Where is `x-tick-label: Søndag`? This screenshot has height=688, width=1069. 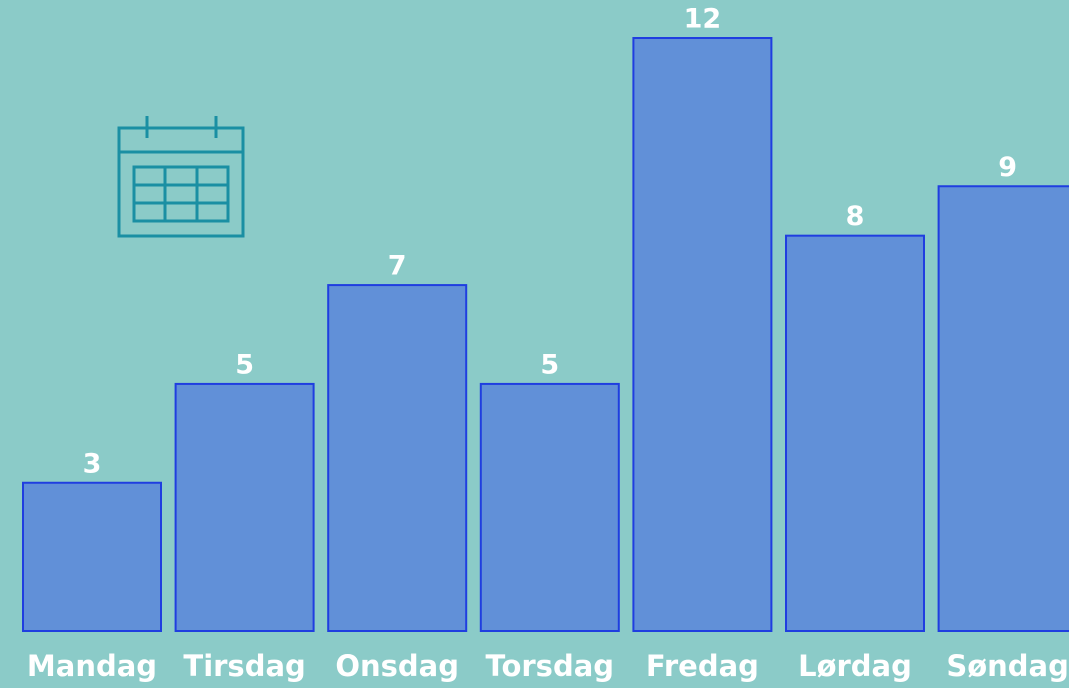 x-tick-label: Søndag is located at coordinates (1007, 666).